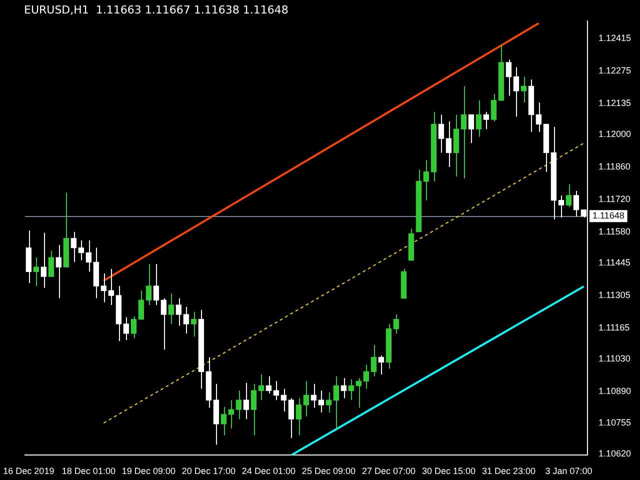 Image resolution: width=640 pixels, height=480 pixels. What do you see at coordinates (615, 391) in the screenshot?
I see `y-tick-label: 1.10890` at bounding box center [615, 391].